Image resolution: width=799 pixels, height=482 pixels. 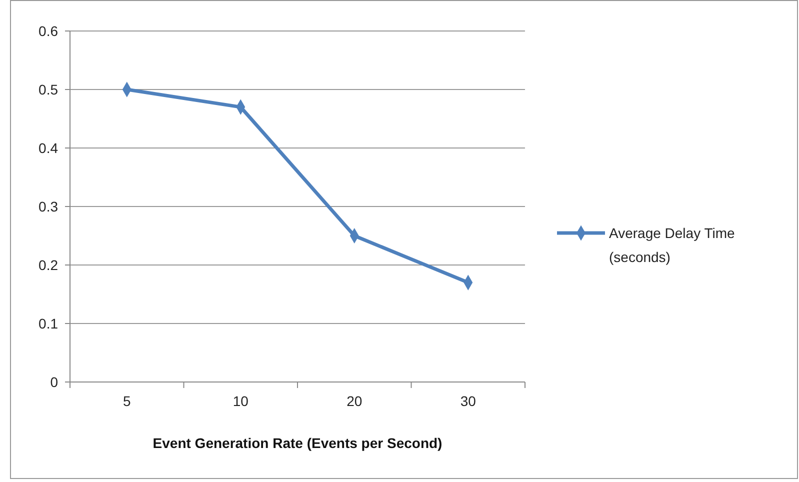 I want to click on y-tick-label: 0, so click(x=54, y=382).